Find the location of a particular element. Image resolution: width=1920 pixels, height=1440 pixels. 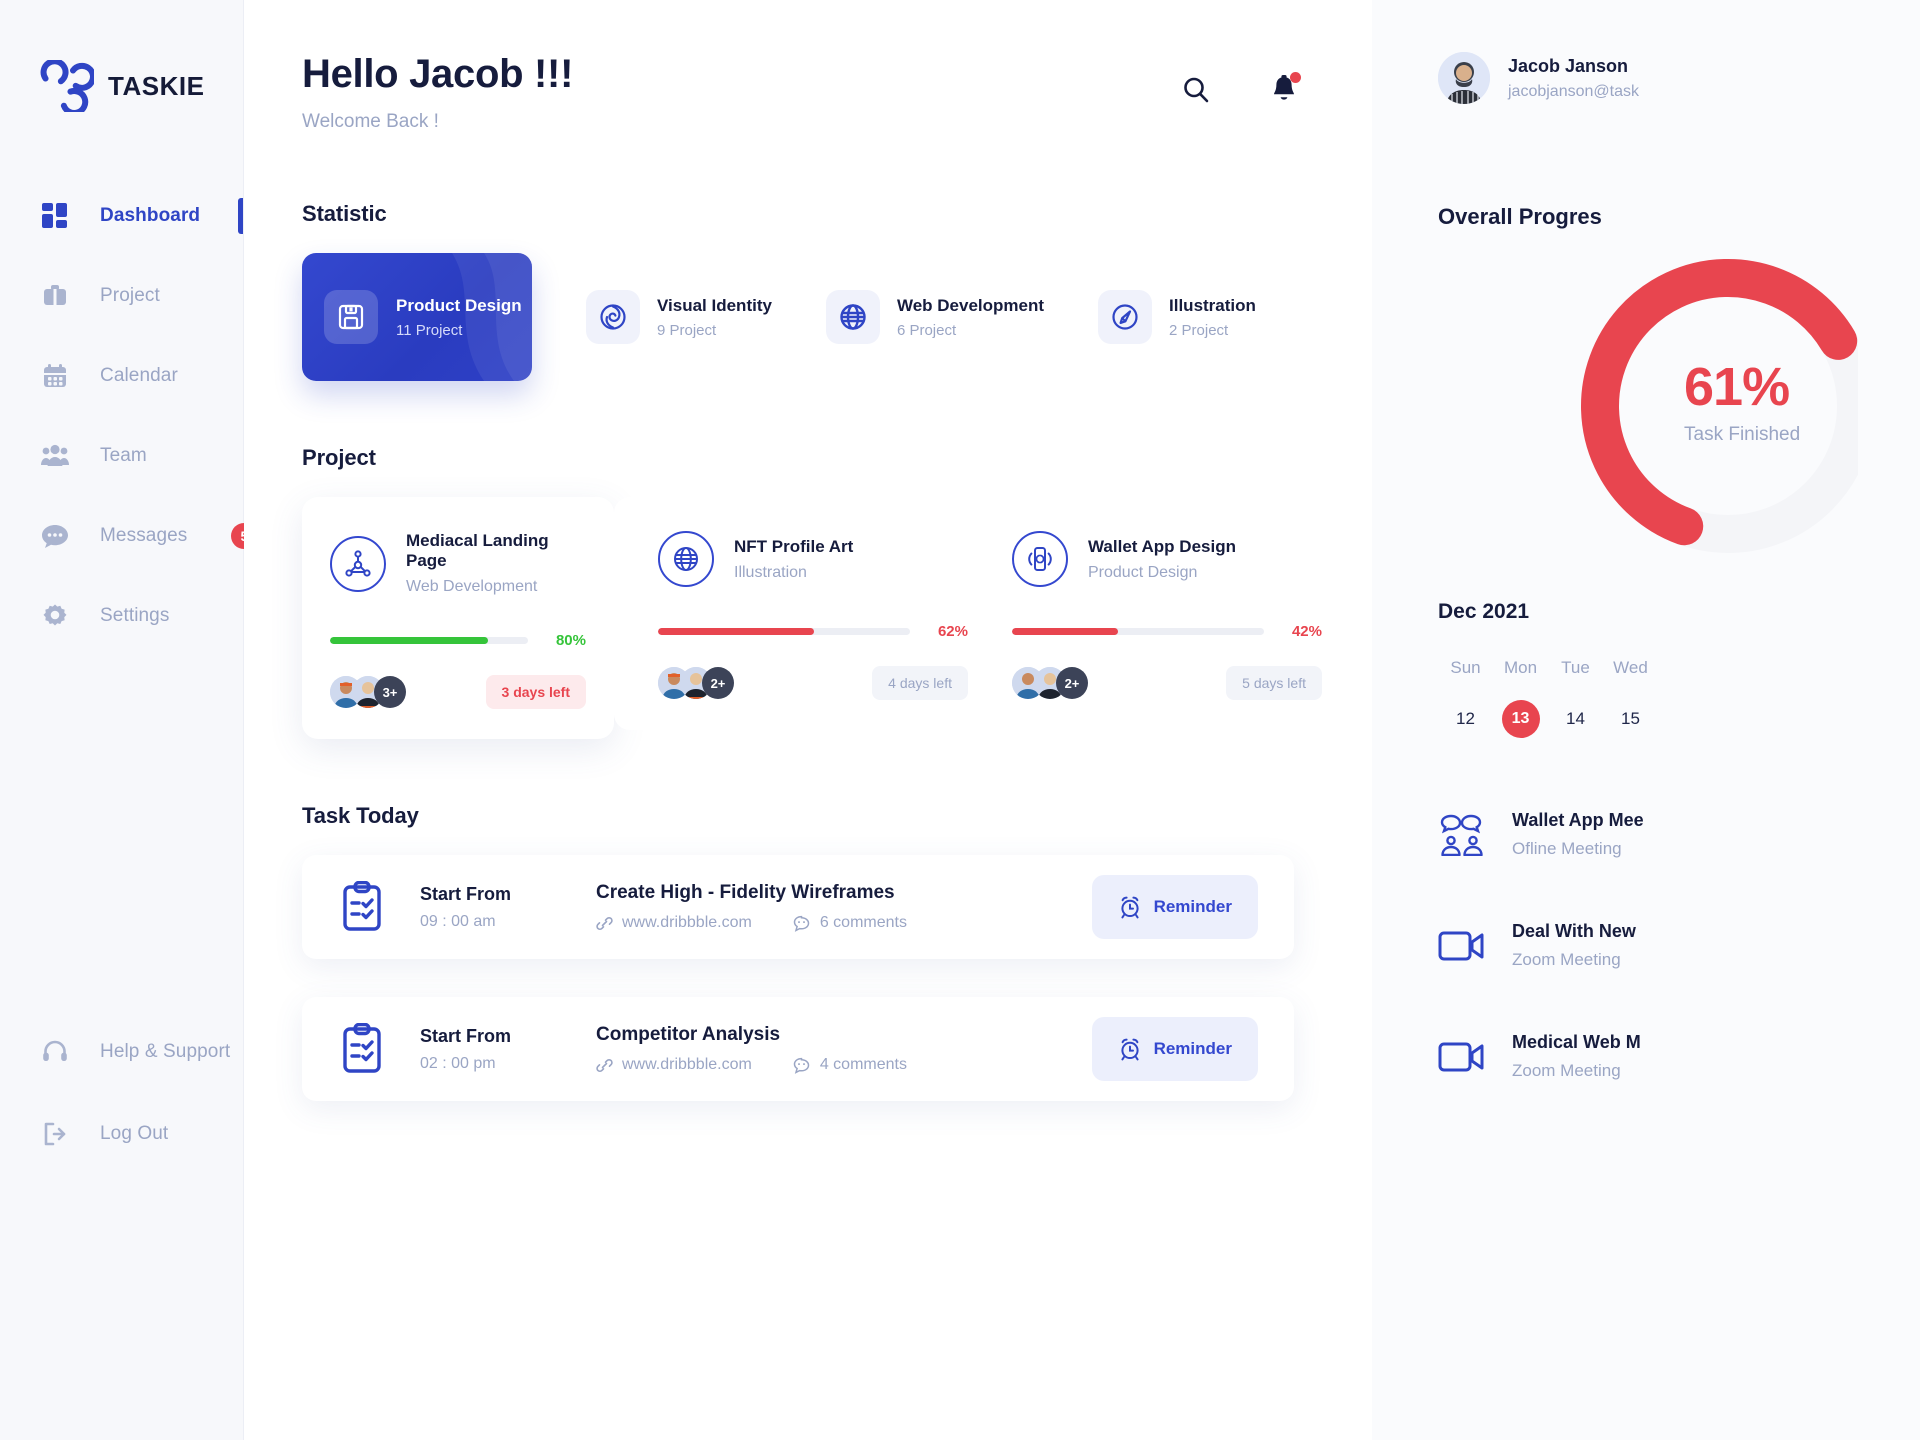

headset-icon is located at coordinates (55, 1052).